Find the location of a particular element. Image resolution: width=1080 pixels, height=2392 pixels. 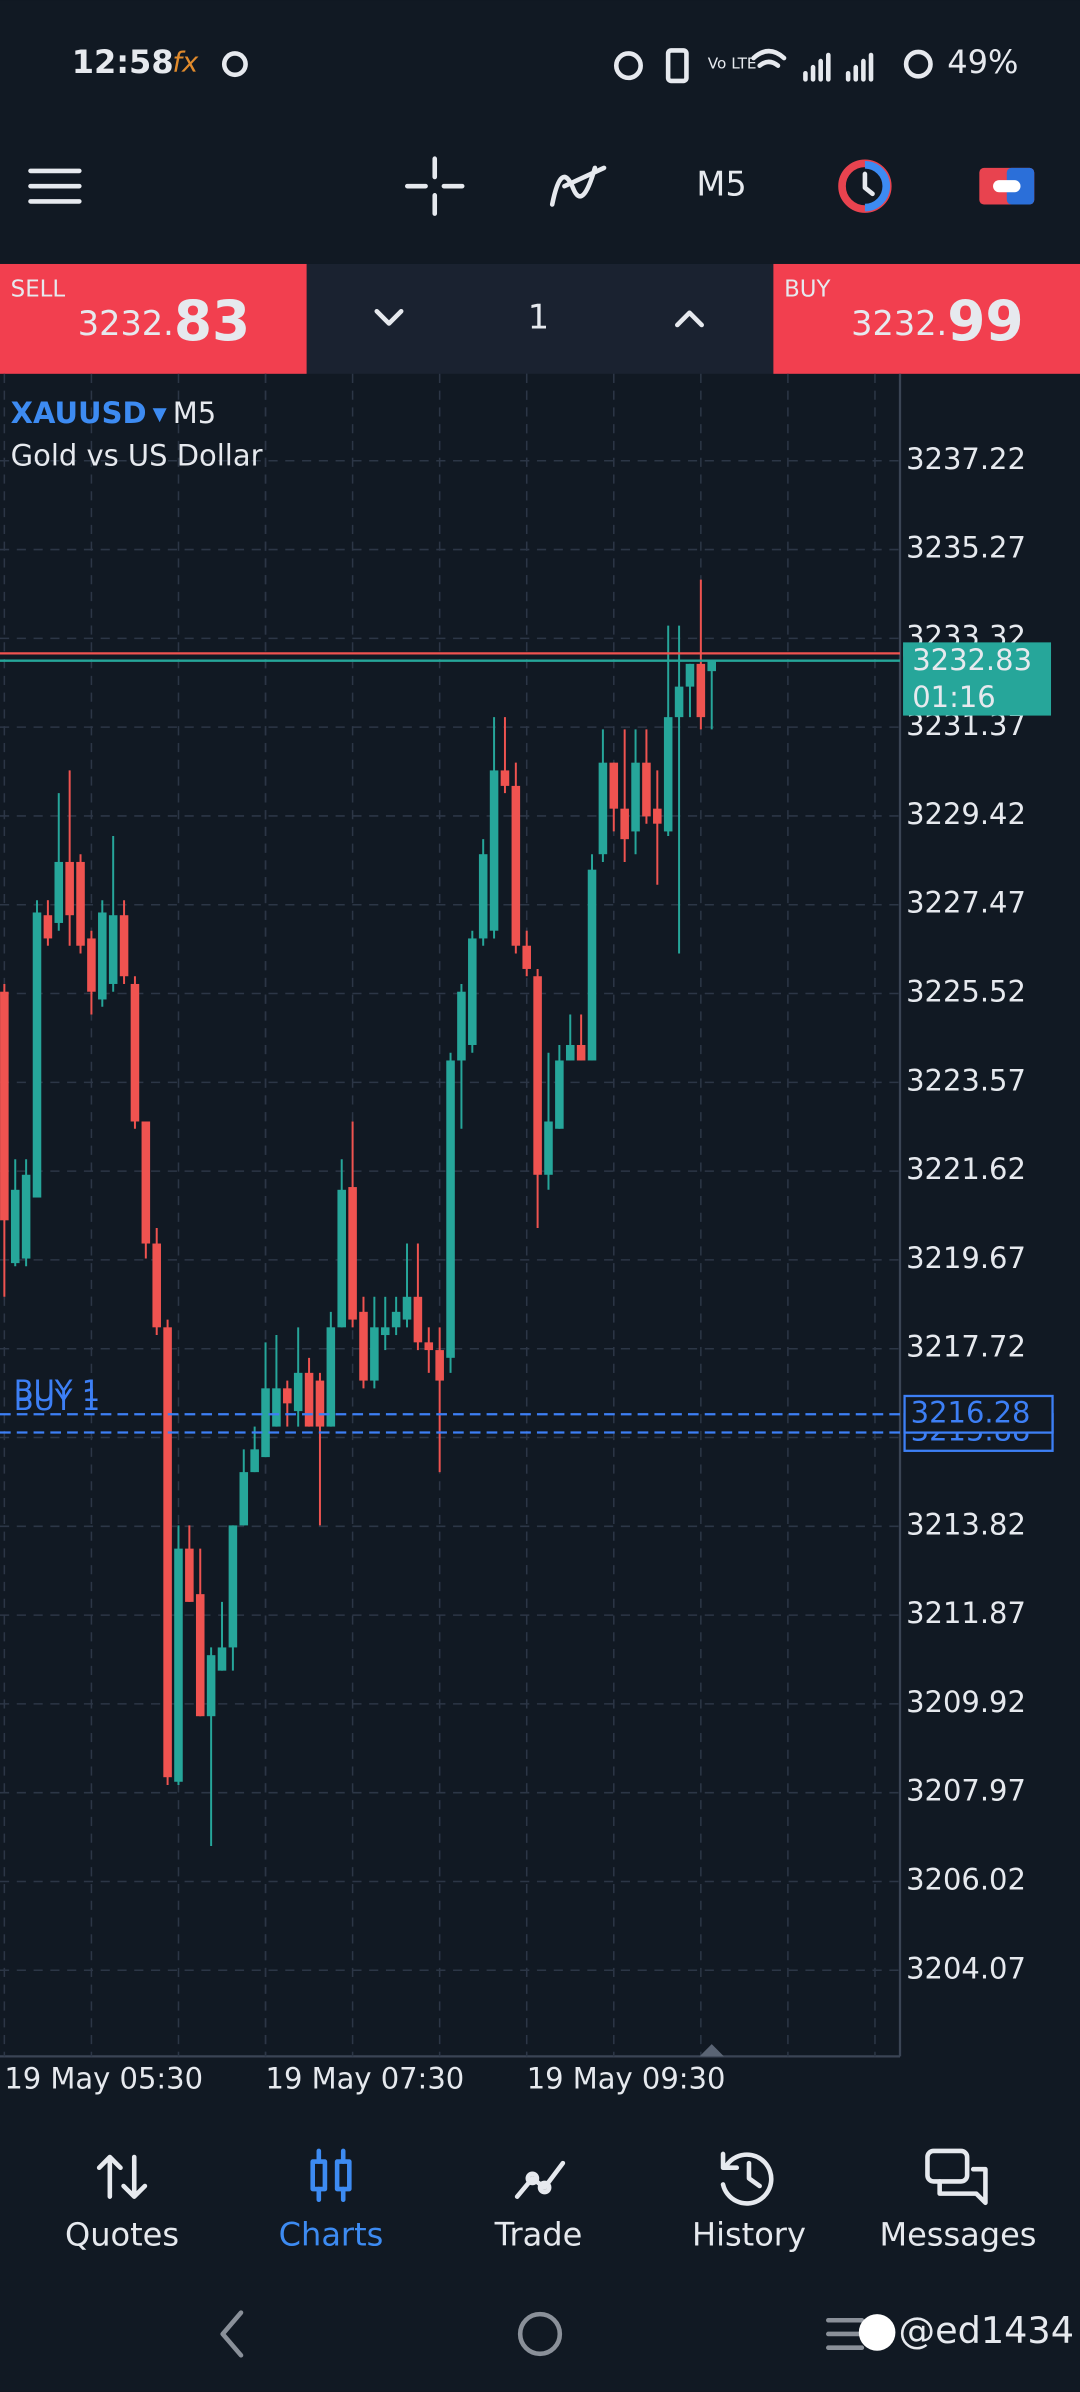

position-price-box is located at coordinates (978, 1414).